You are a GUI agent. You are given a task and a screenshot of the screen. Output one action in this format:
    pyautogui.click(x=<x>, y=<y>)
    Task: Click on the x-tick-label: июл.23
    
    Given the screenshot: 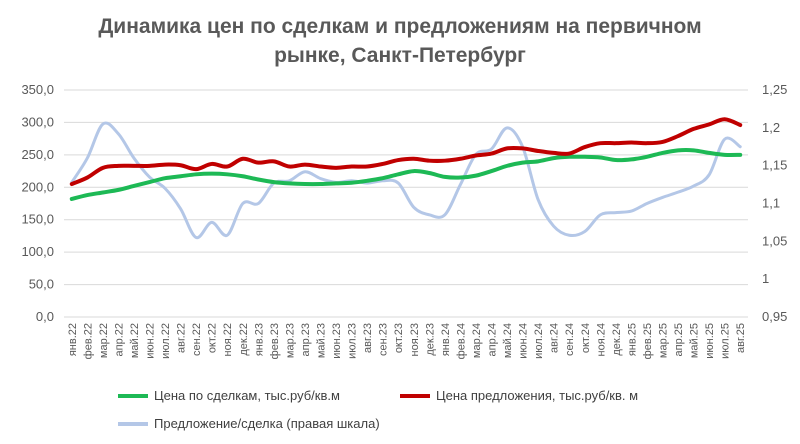 What is the action you would take?
    pyautogui.click(x=353, y=341)
    